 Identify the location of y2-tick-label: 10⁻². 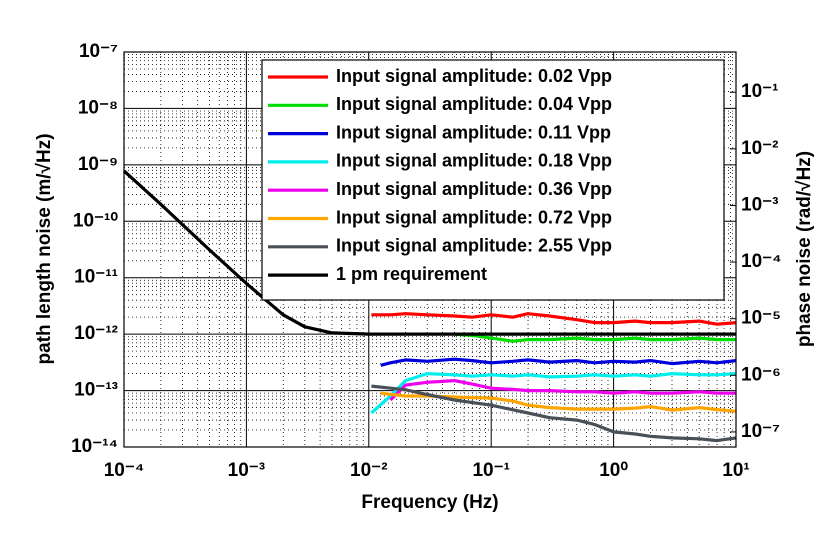
(760, 148).